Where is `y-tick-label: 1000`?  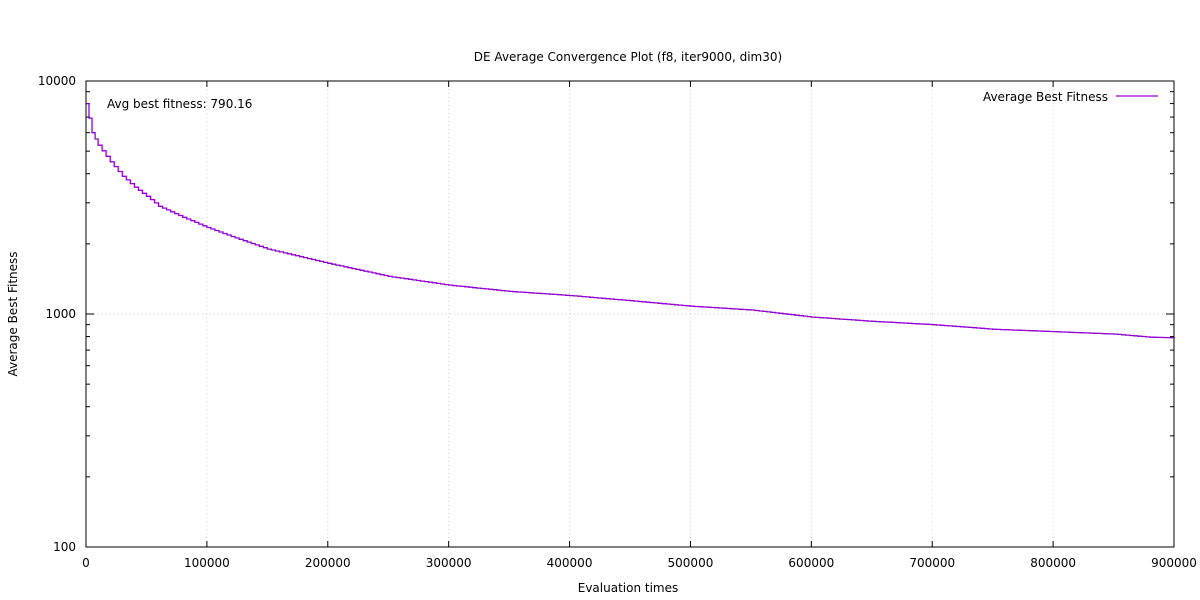
y-tick-label: 1000 is located at coordinates (60, 314).